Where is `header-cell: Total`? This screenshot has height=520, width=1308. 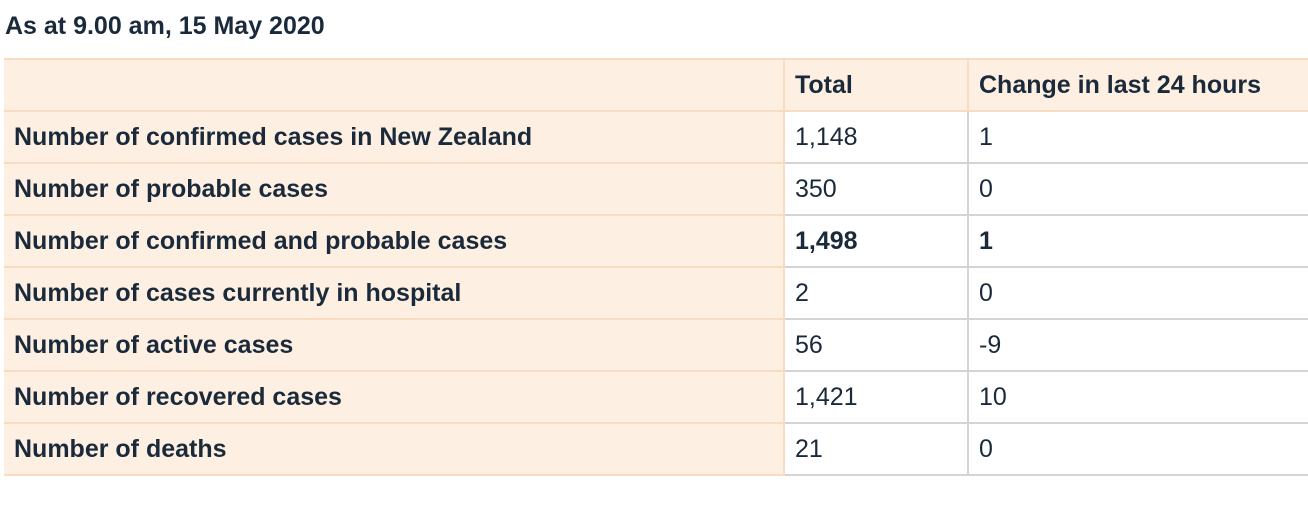 header-cell: Total is located at coordinates (875, 85).